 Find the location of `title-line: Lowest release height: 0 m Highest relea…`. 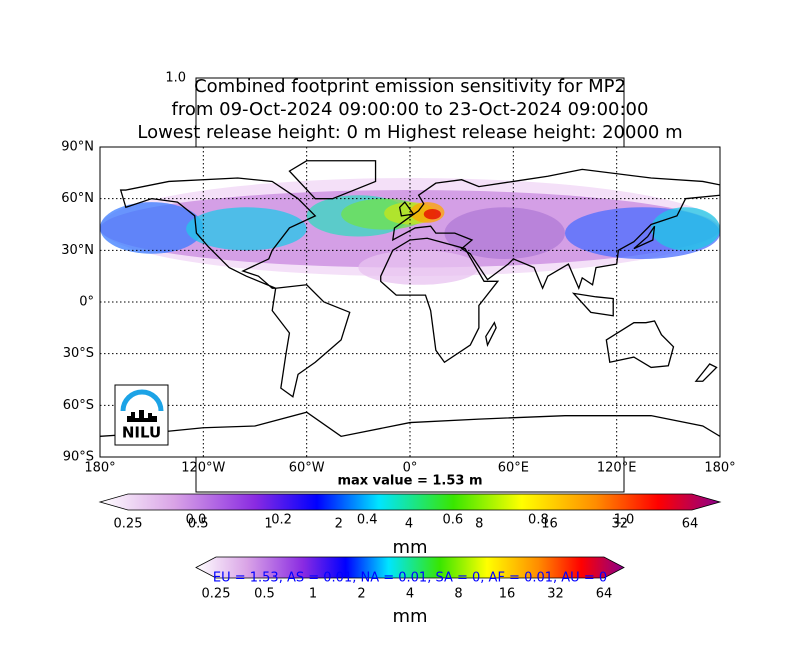

title-line: Lowest release height: 0 m Highest relea… is located at coordinates (409, 132).